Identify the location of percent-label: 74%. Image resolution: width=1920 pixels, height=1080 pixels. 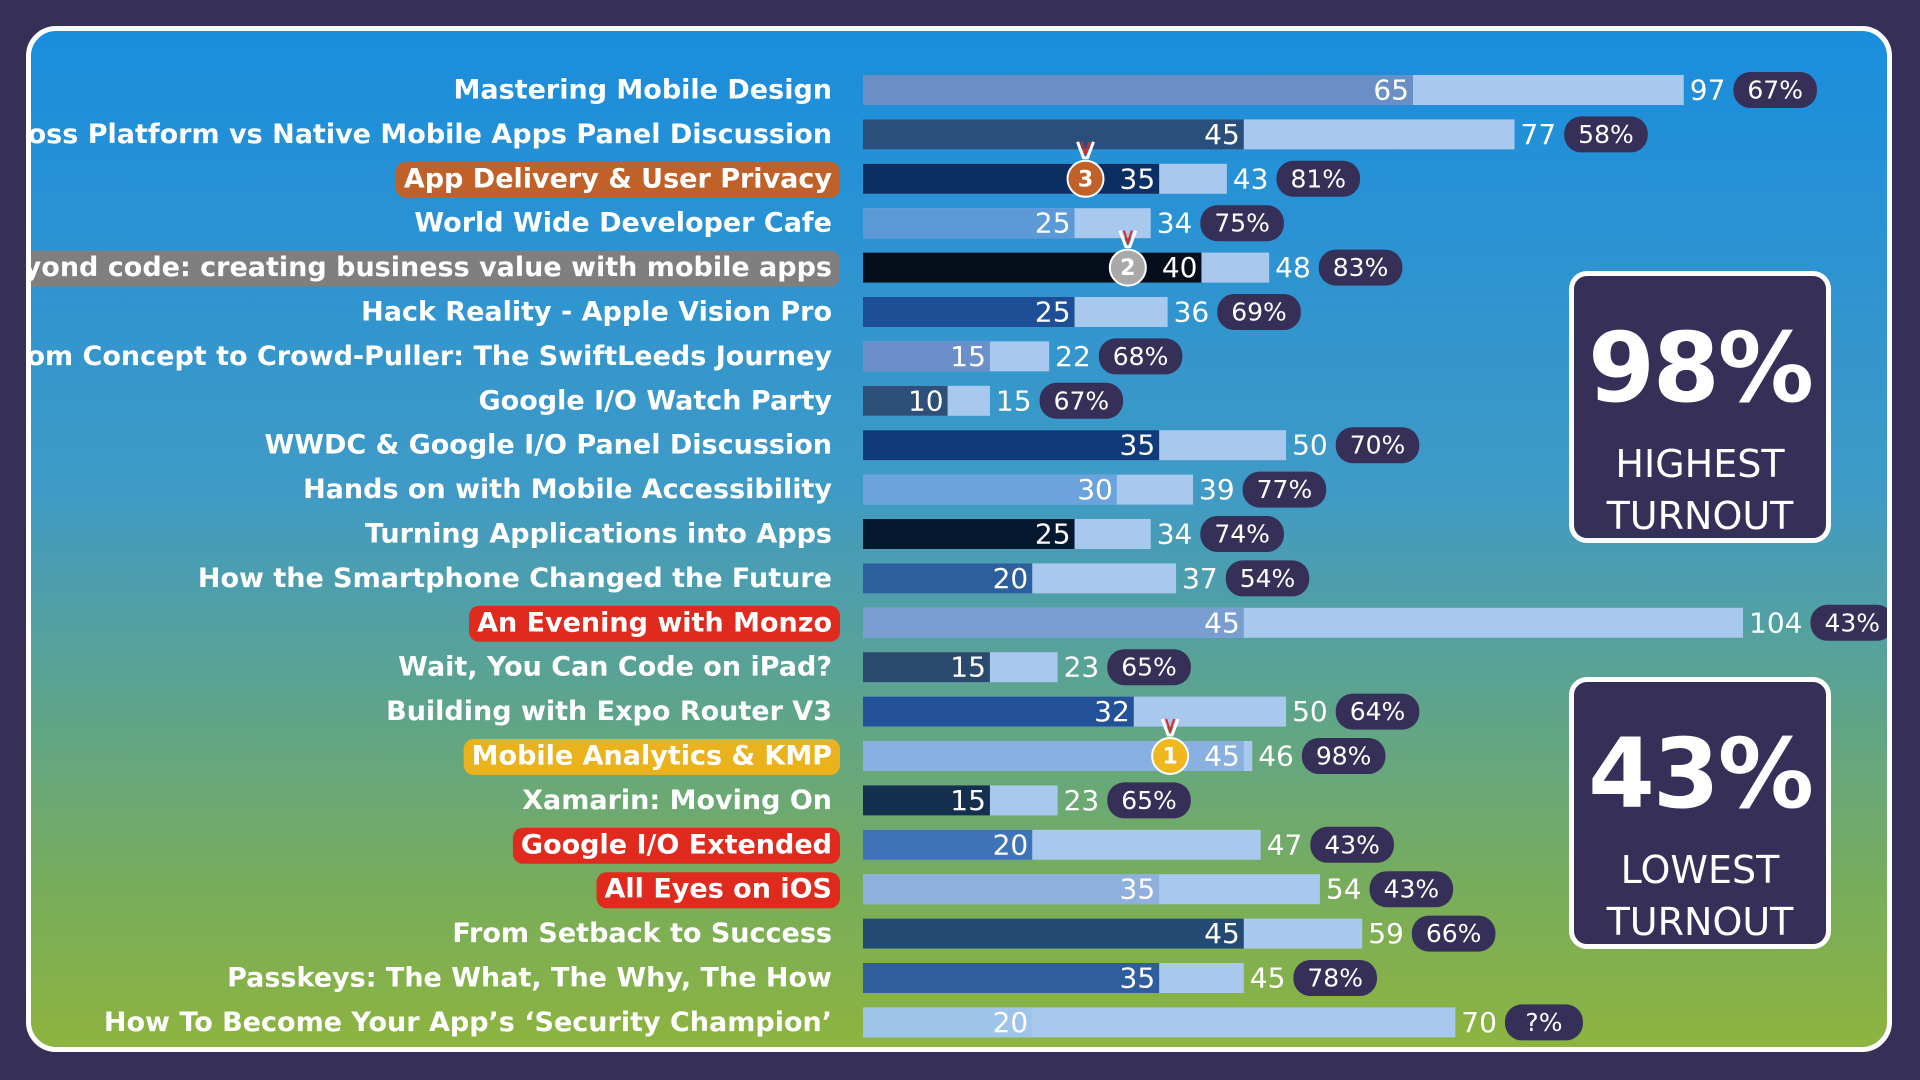
(1242, 534).